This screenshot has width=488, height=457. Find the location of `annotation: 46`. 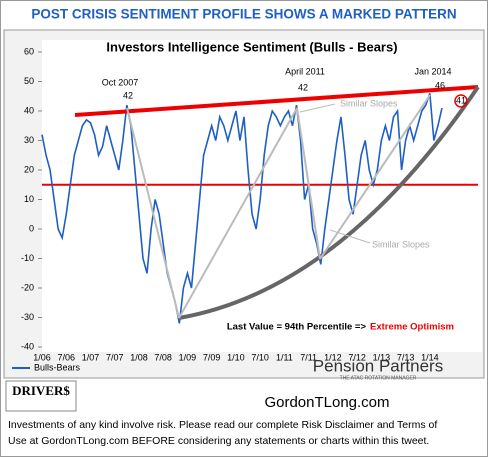

annotation: 46 is located at coordinates (440, 85).